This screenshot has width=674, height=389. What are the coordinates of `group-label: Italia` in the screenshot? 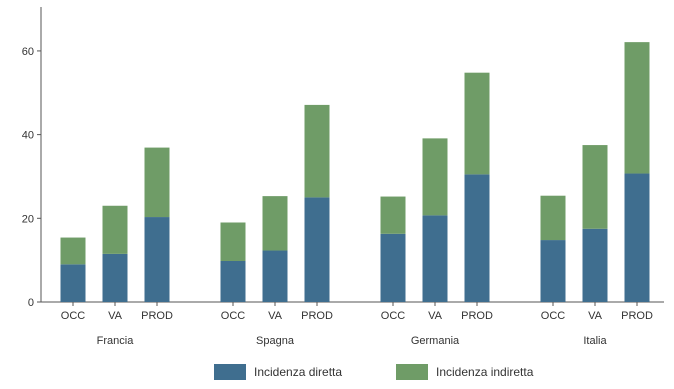 It's located at (595, 341).